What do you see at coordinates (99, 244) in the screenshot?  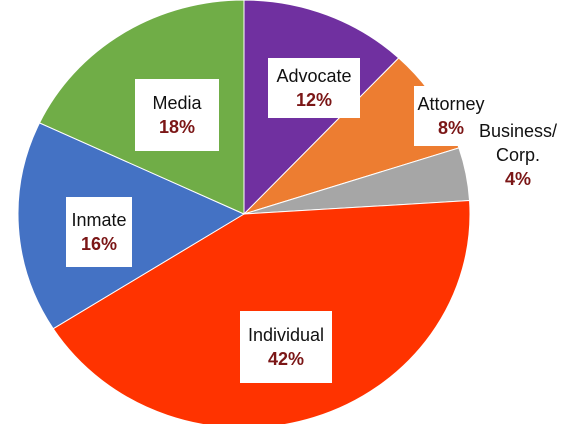 I see `slice-percent: 16%` at bounding box center [99, 244].